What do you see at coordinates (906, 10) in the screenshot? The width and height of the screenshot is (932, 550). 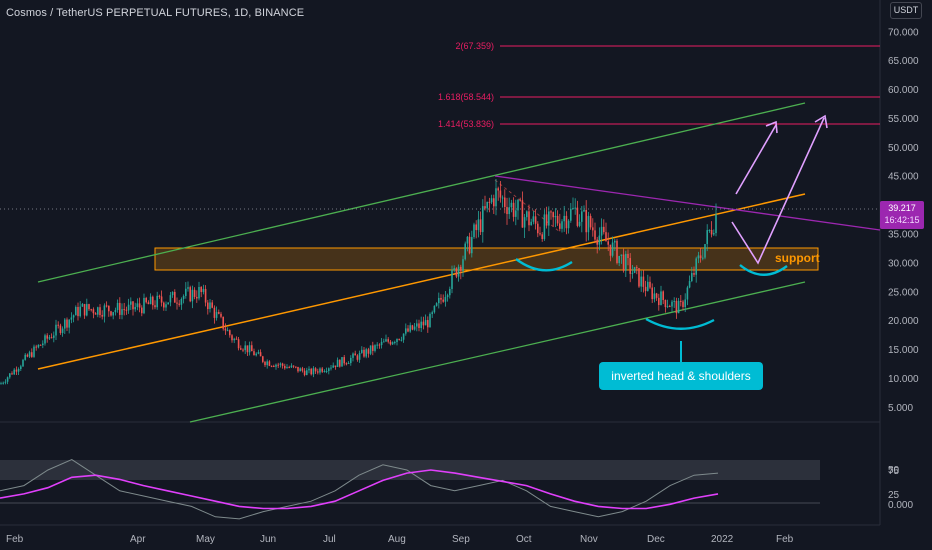 I see `currency-badge: USDT` at bounding box center [906, 10].